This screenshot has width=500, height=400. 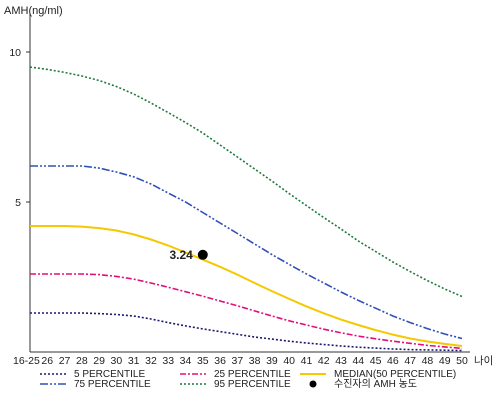 What do you see at coordinates (151, 361) in the screenshot?
I see `x-tick-label: 32` at bounding box center [151, 361].